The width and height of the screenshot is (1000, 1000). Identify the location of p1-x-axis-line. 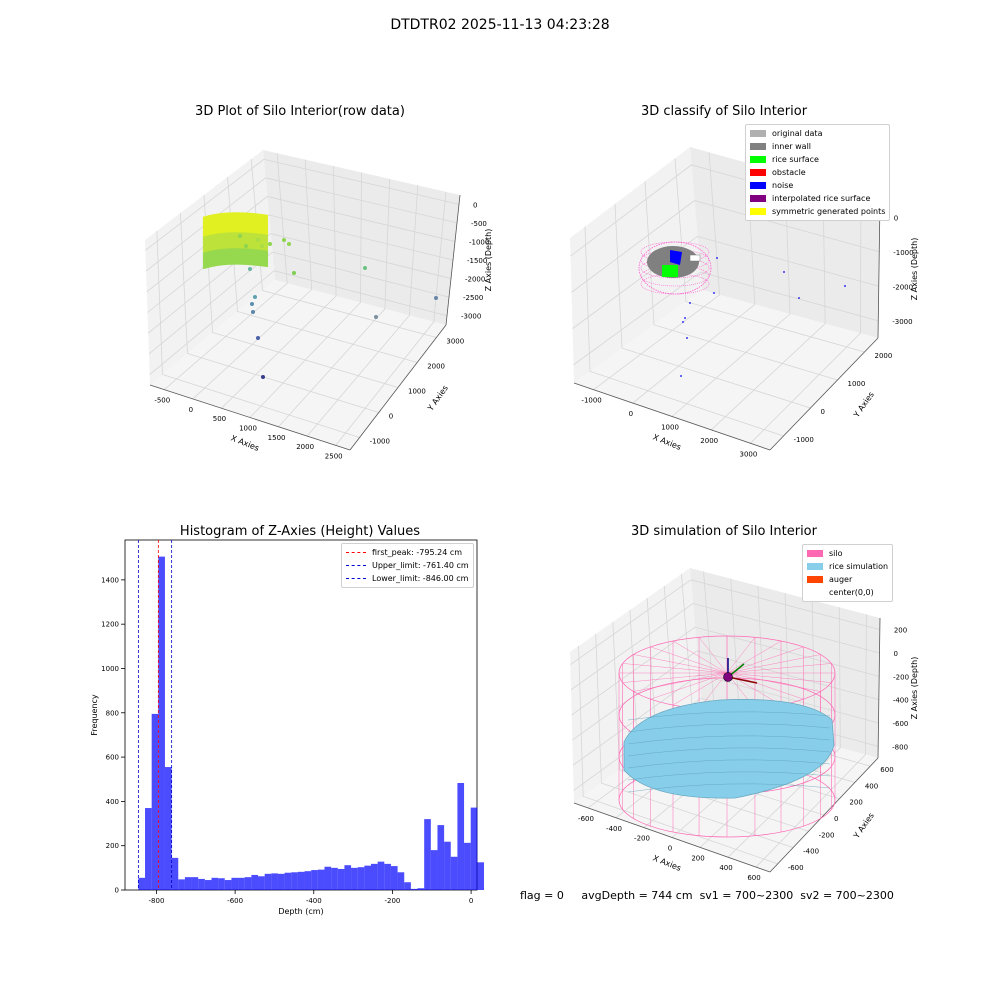
(250, 417).